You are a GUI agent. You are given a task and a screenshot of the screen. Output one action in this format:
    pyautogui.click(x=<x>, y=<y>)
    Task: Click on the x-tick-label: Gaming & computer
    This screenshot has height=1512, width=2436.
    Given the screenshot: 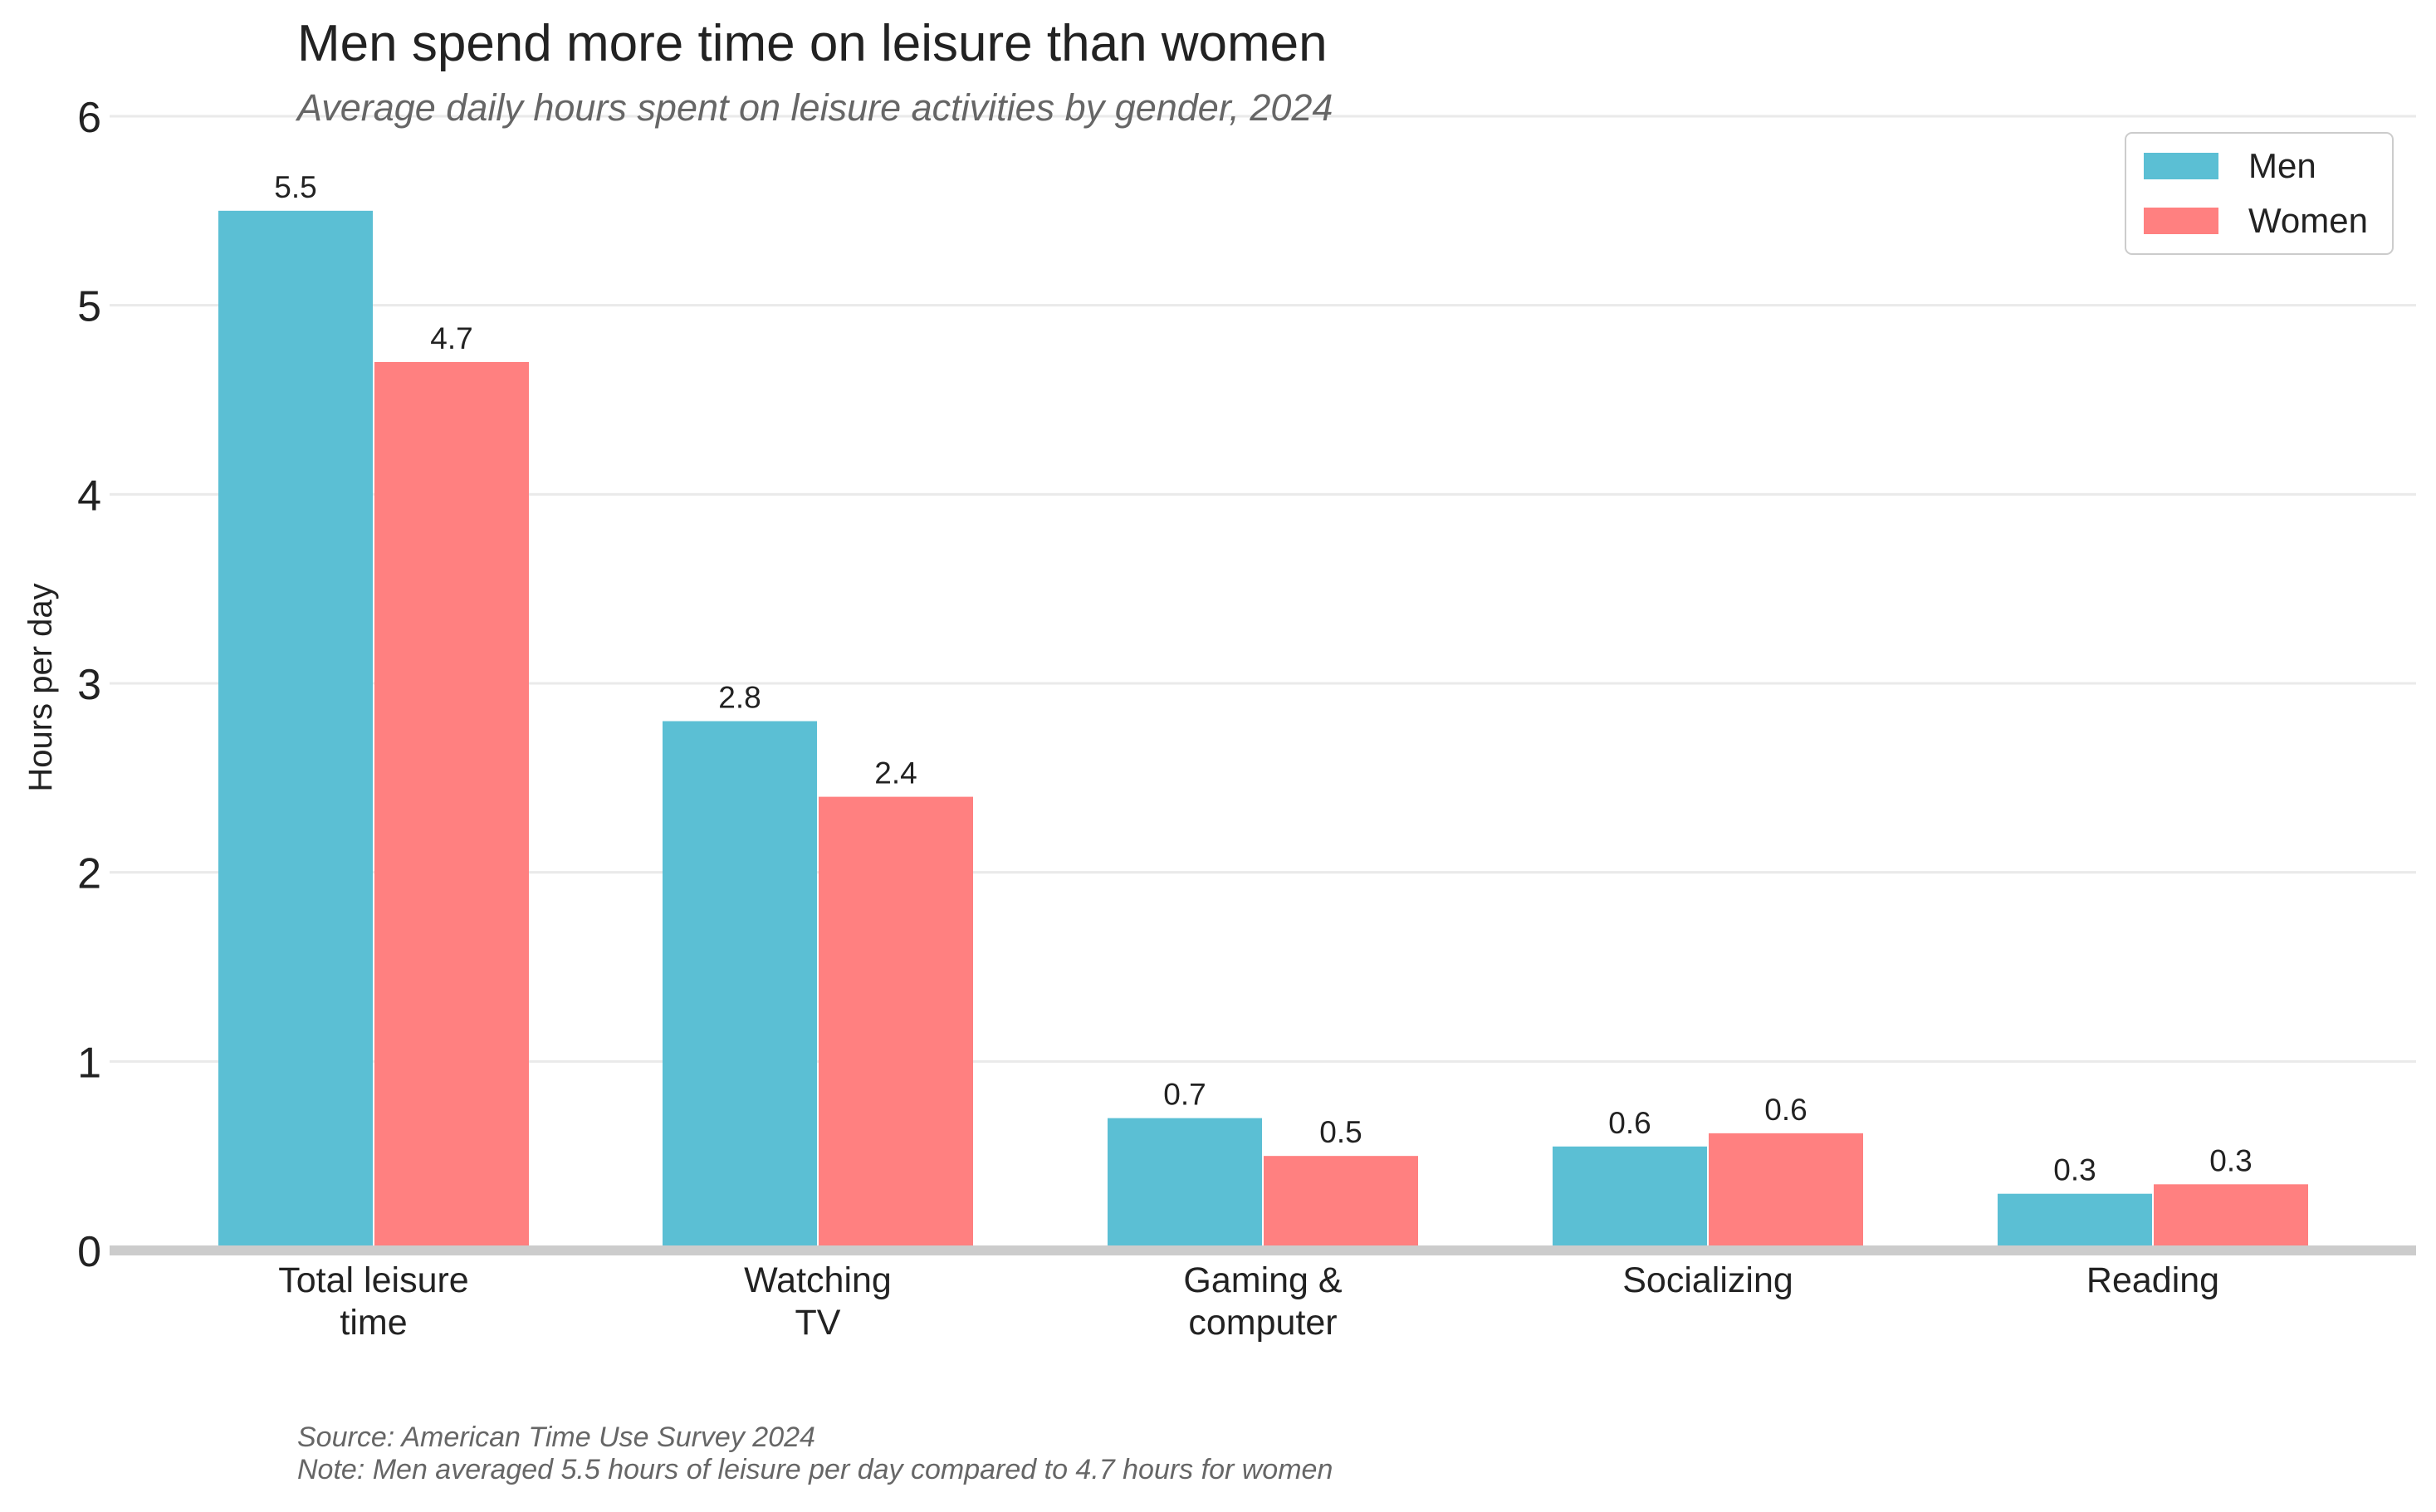 What is the action you would take?
    pyautogui.click(x=1263, y=1301)
    